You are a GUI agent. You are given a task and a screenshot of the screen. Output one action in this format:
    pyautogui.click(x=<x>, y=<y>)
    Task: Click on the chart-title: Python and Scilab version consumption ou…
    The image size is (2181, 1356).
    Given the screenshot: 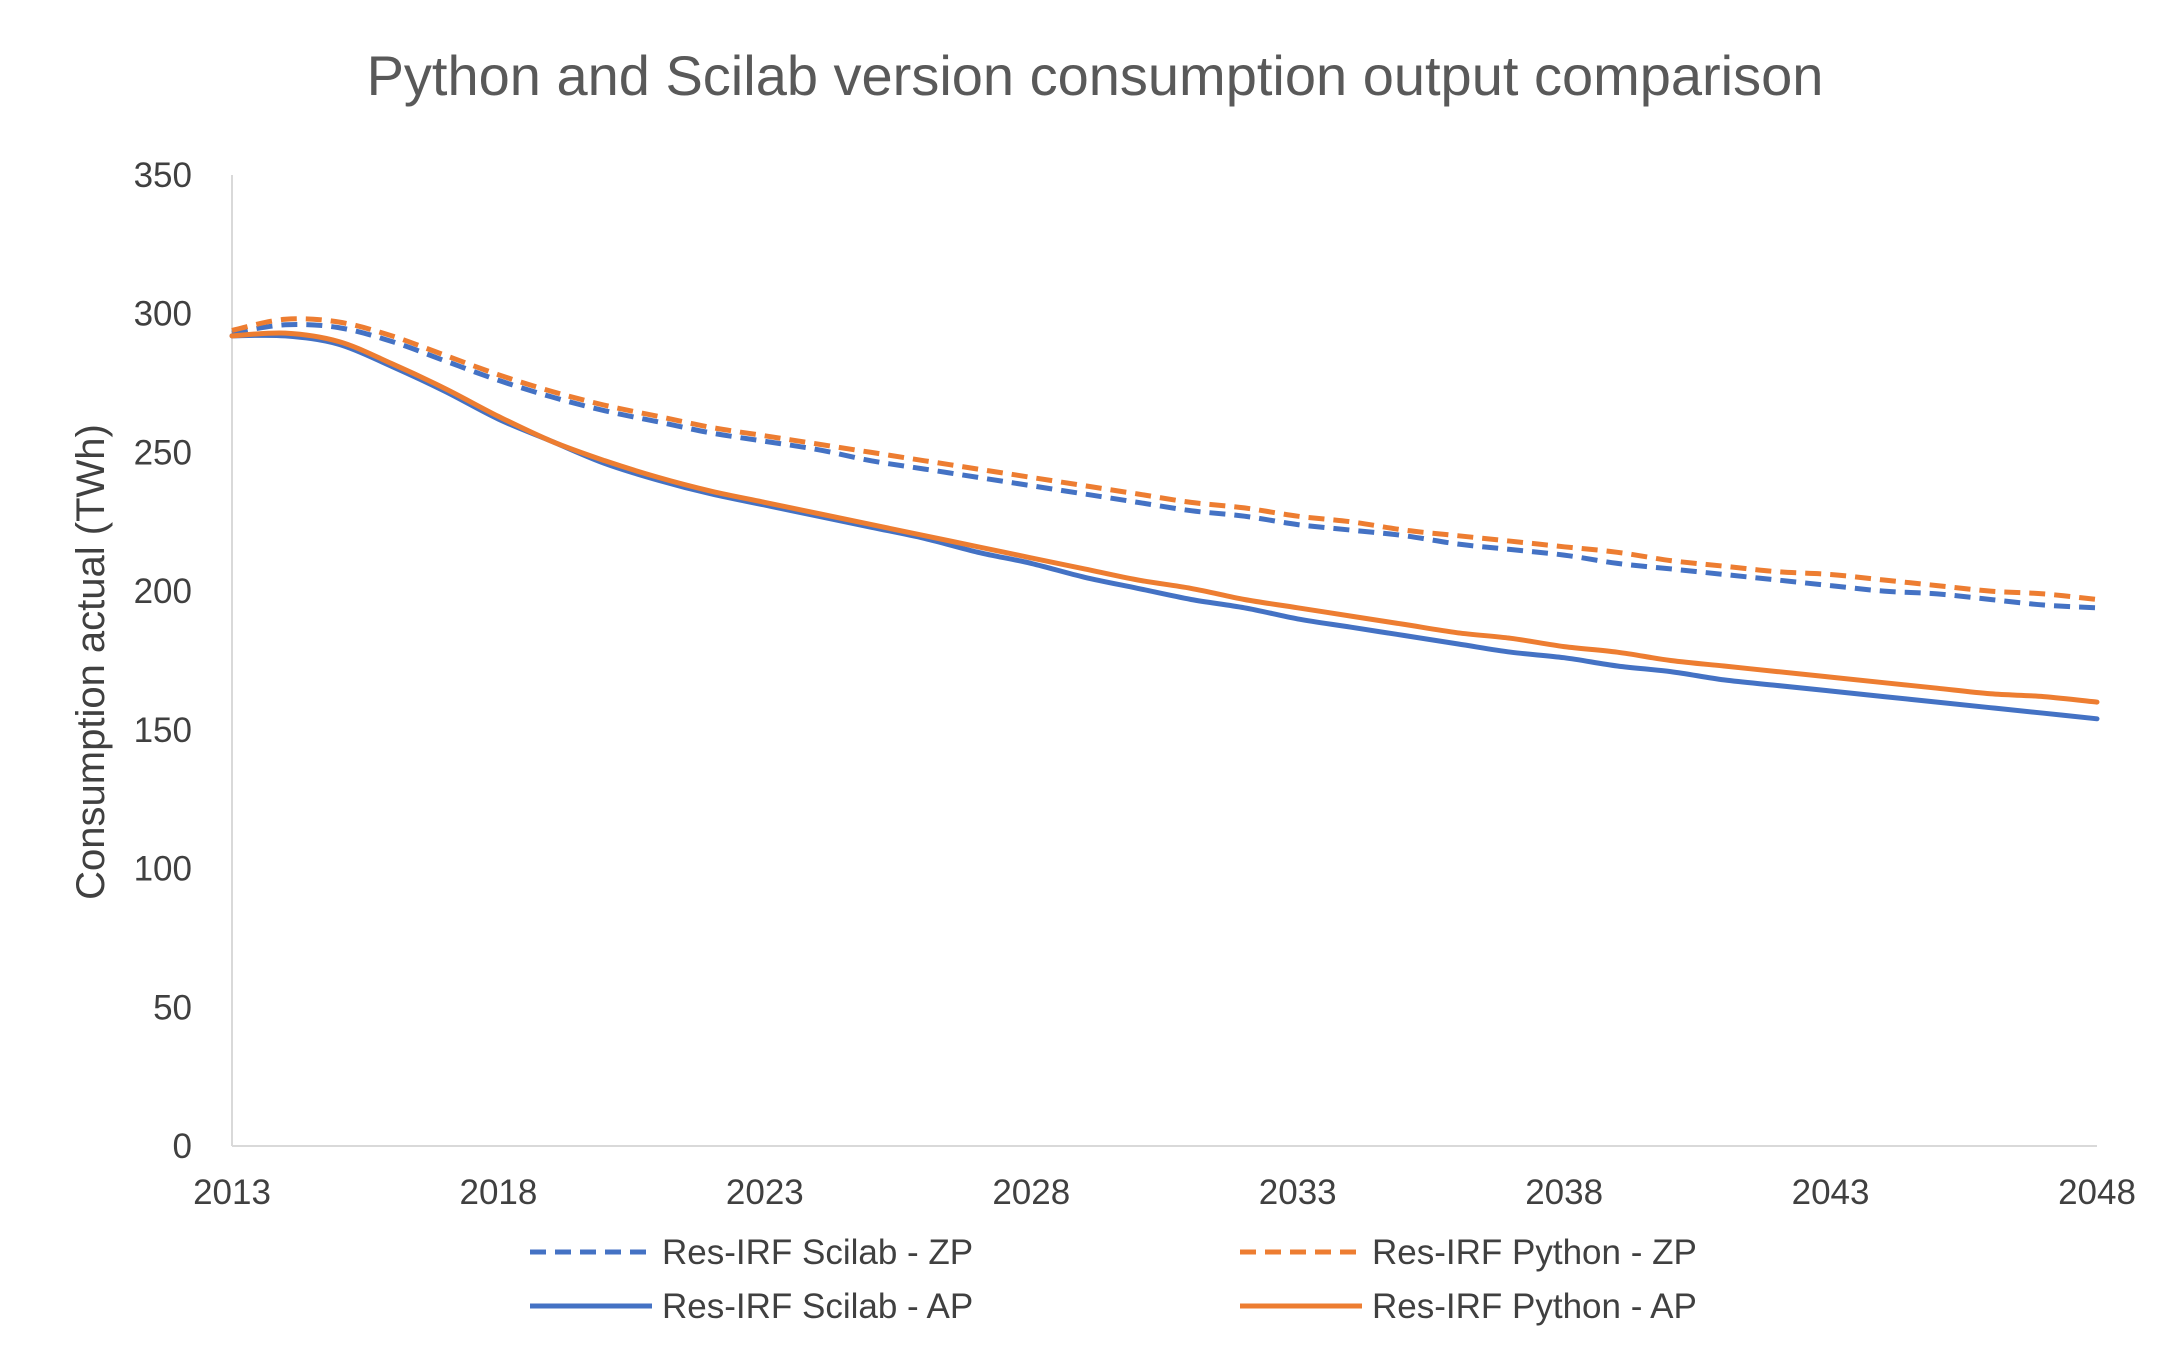 What is the action you would take?
    pyautogui.click(x=1095, y=75)
    